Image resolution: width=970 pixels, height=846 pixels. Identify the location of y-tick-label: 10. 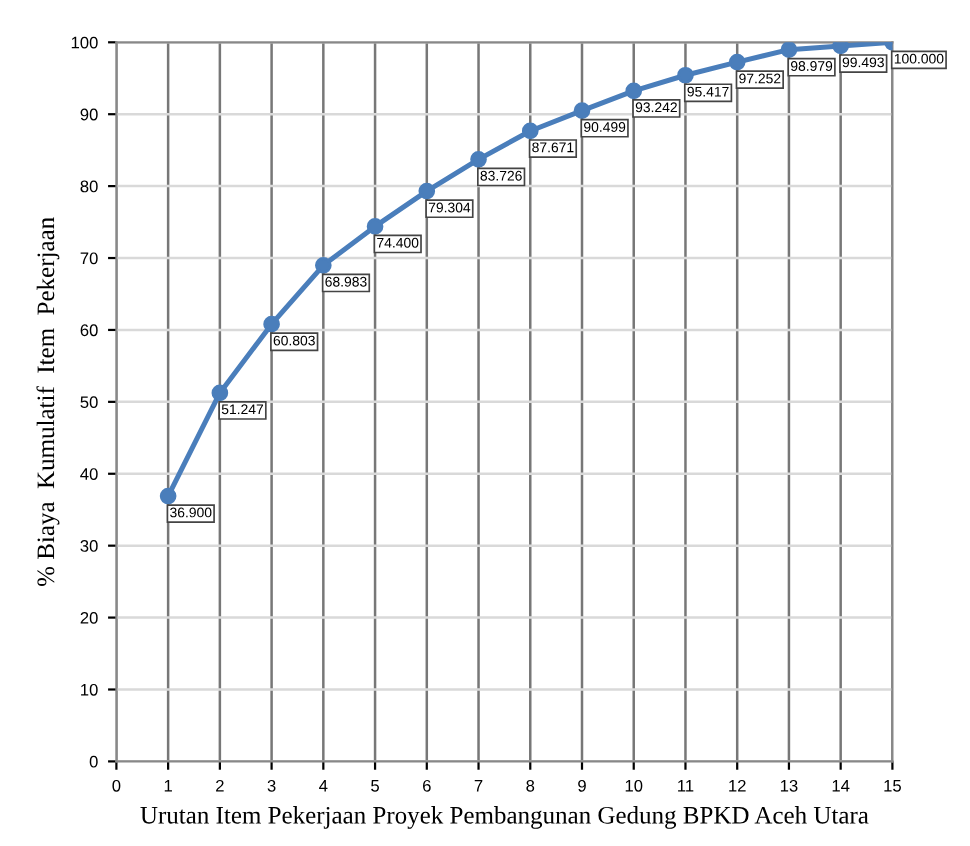
(89, 689).